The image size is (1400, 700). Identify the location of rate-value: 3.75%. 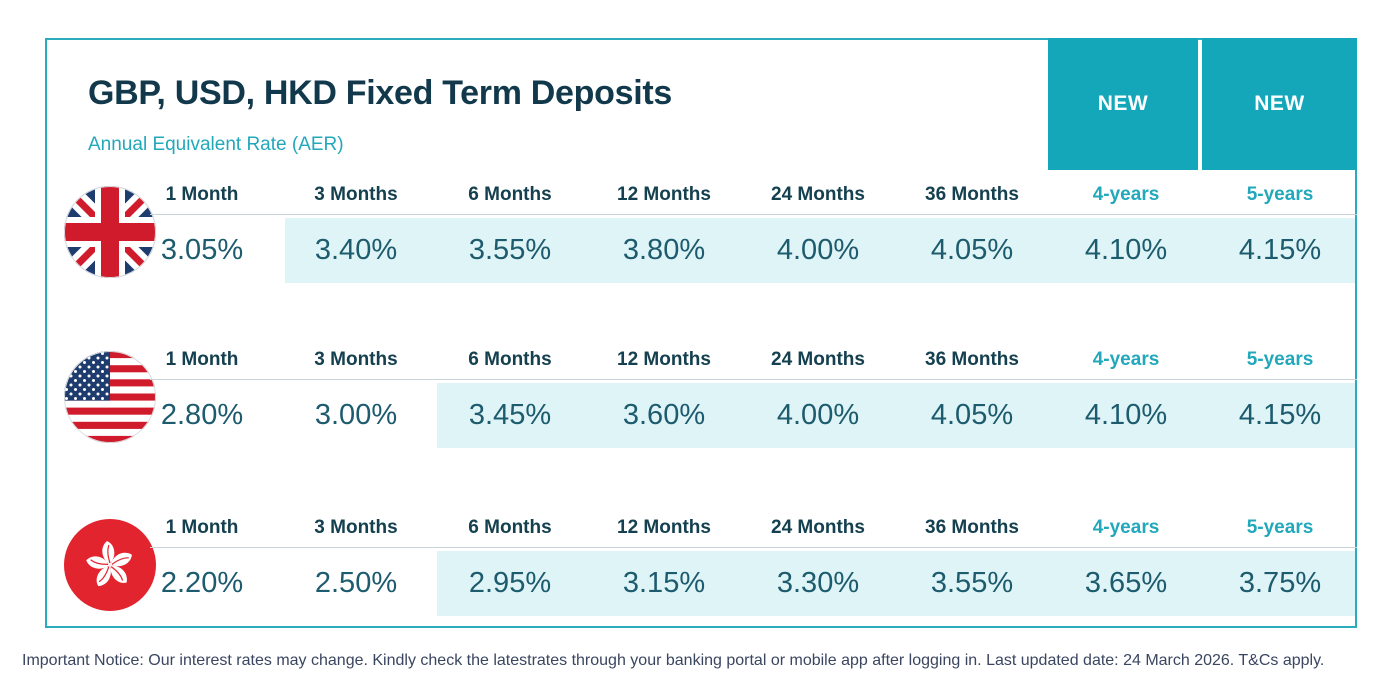
(1280, 583).